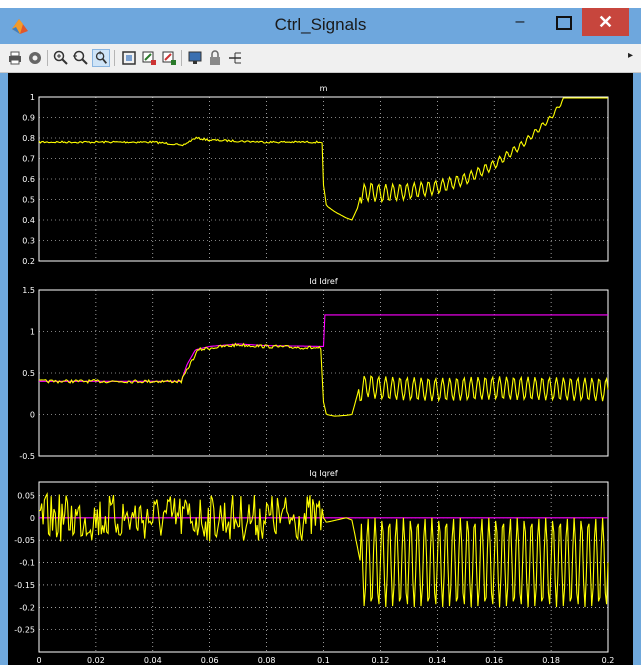 Image resolution: width=641 pixels, height=670 pixels. Describe the element at coordinates (27, 456) in the screenshot. I see `y-tick-label: -0.5` at that location.